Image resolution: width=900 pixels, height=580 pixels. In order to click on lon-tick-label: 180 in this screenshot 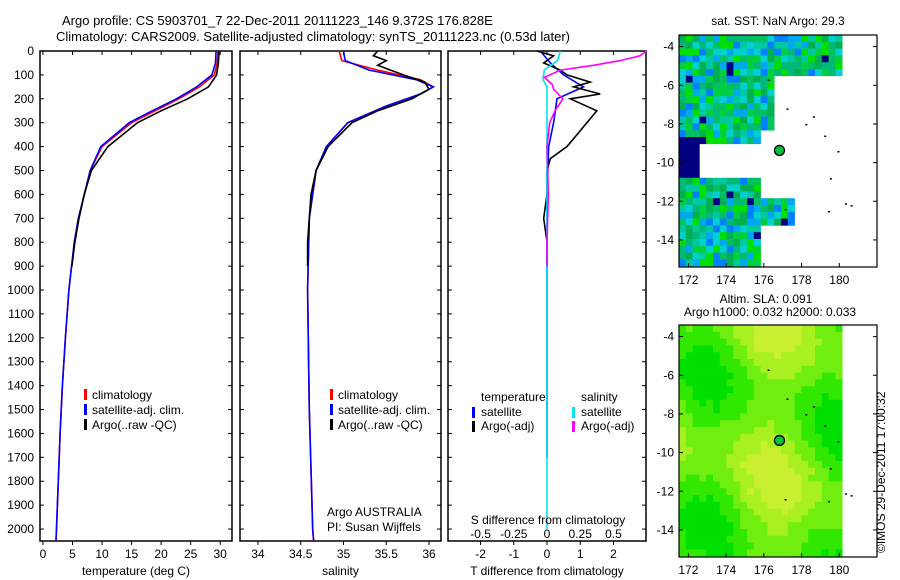, I will do `click(839, 570)`.